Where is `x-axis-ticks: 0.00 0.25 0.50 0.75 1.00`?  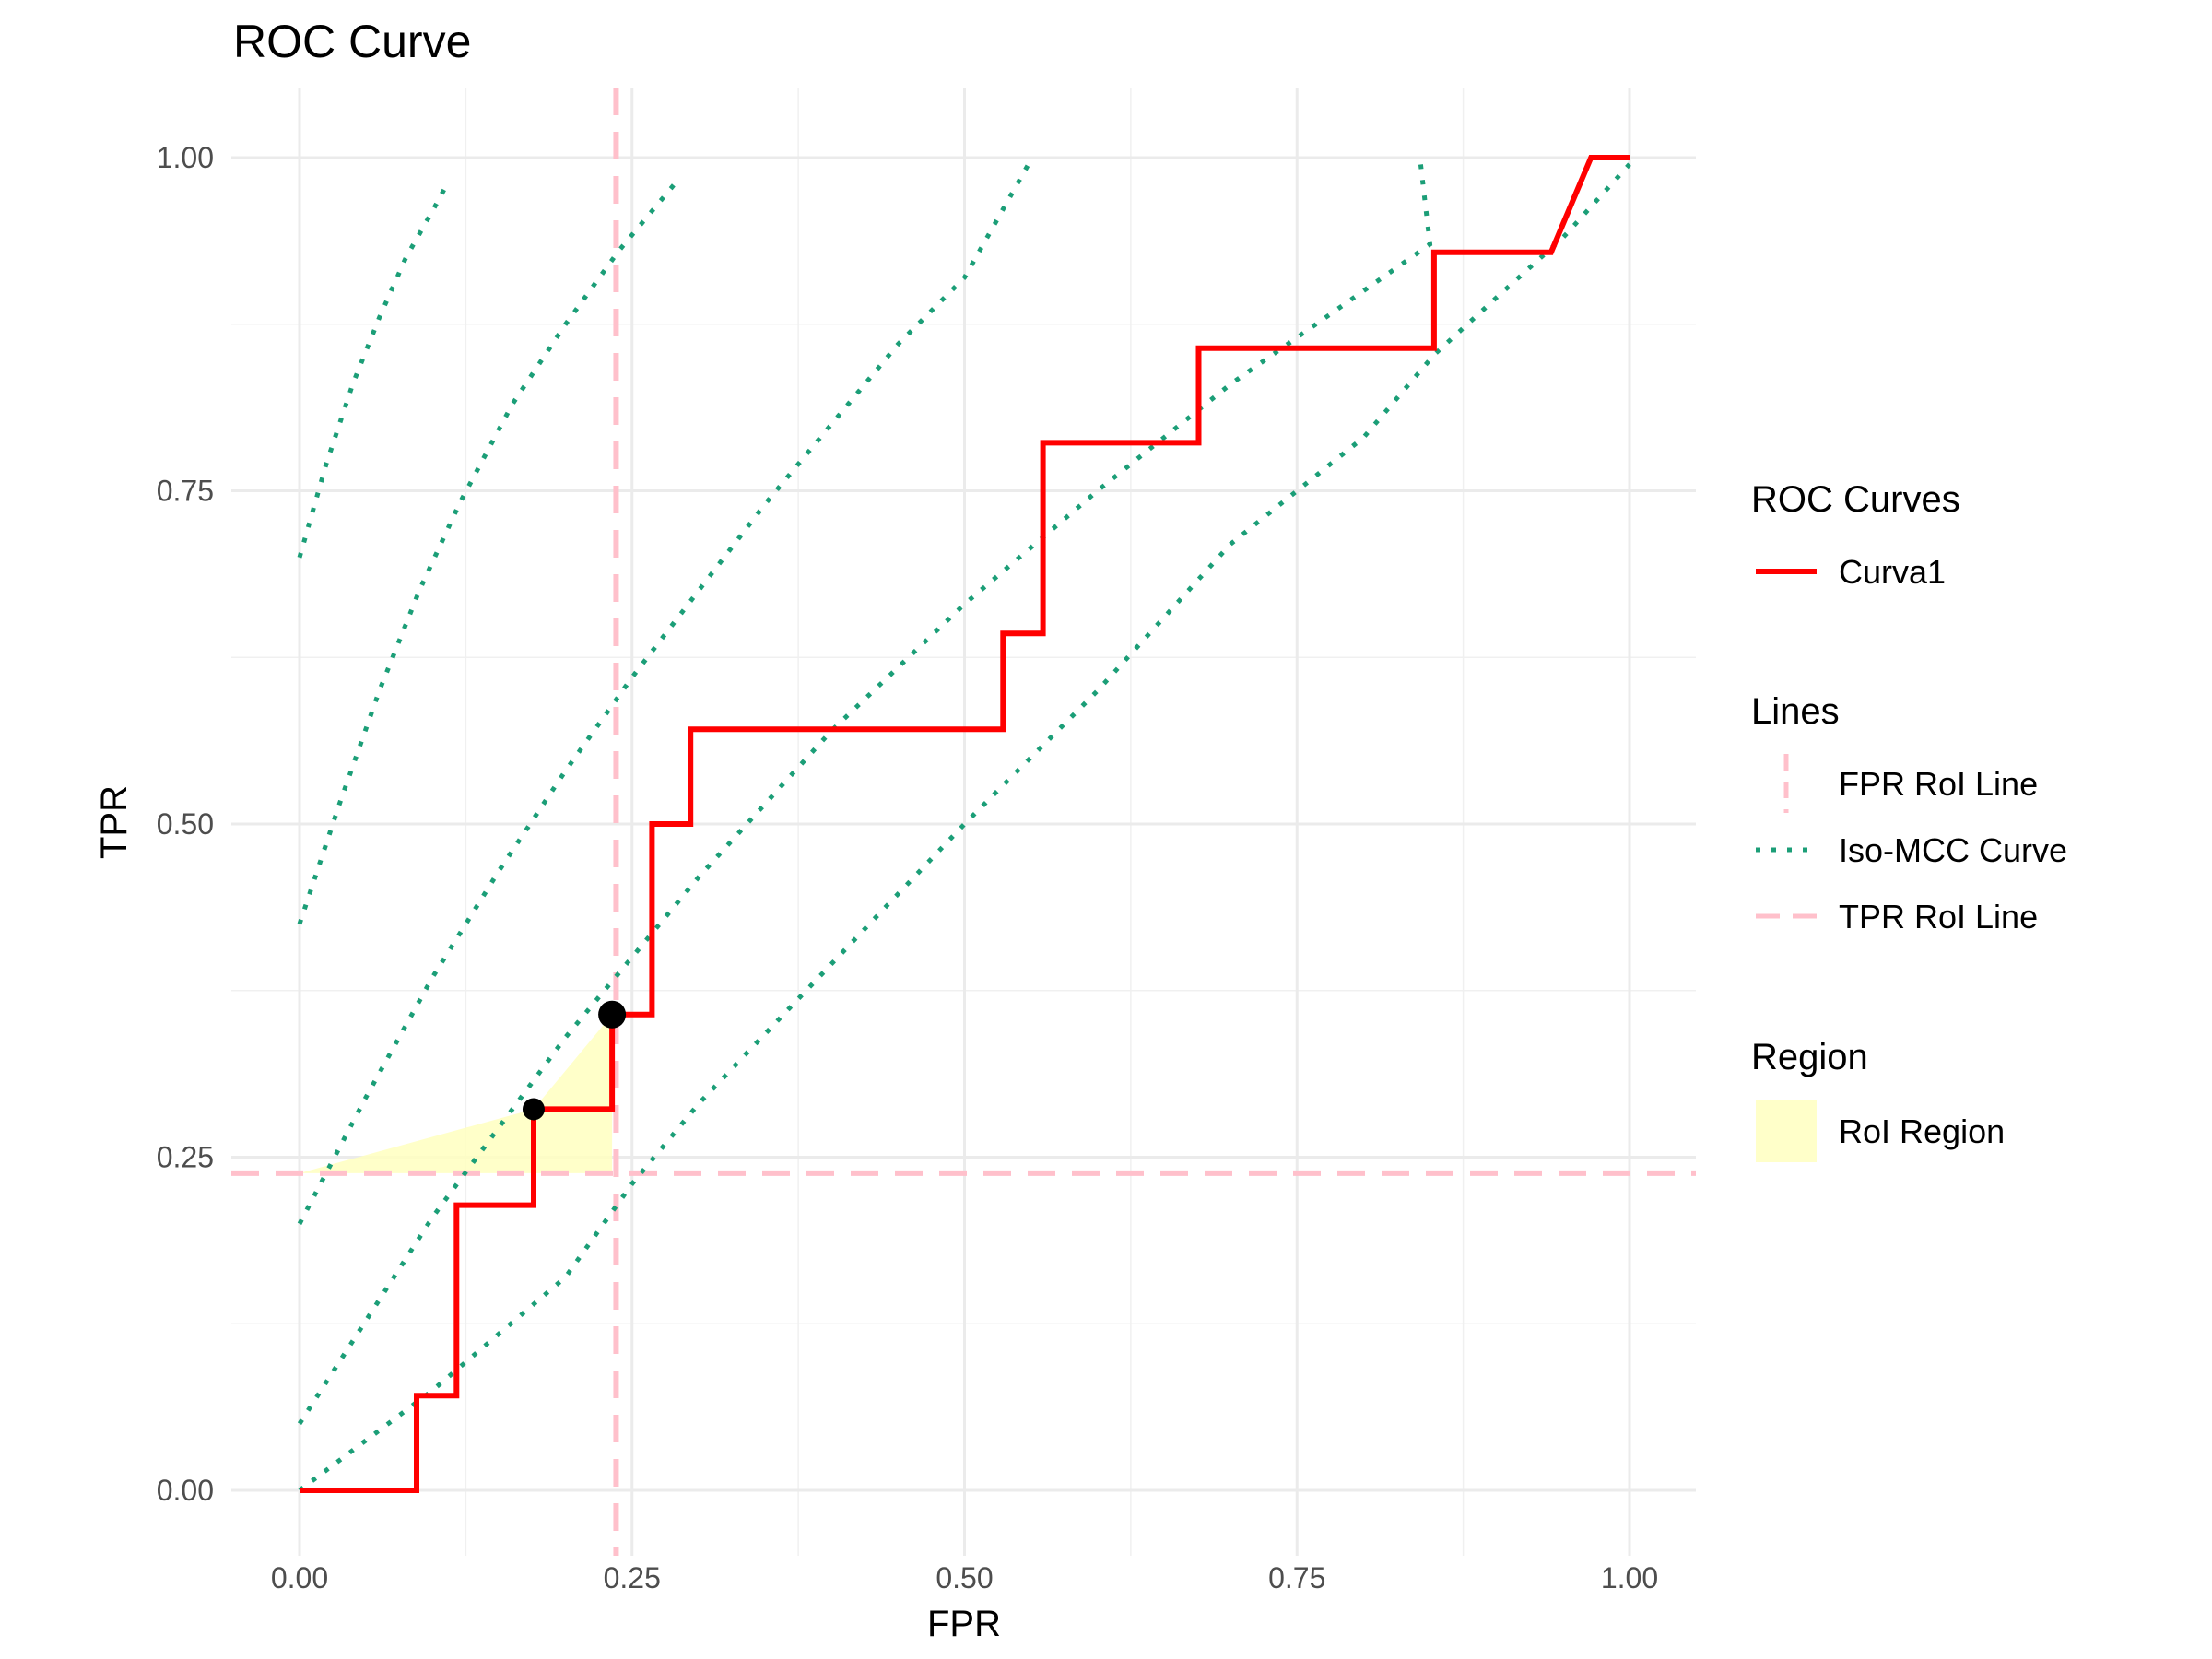 x-axis-ticks: 0.00 0.25 0.50 0.75 1.00 is located at coordinates (964, 1577).